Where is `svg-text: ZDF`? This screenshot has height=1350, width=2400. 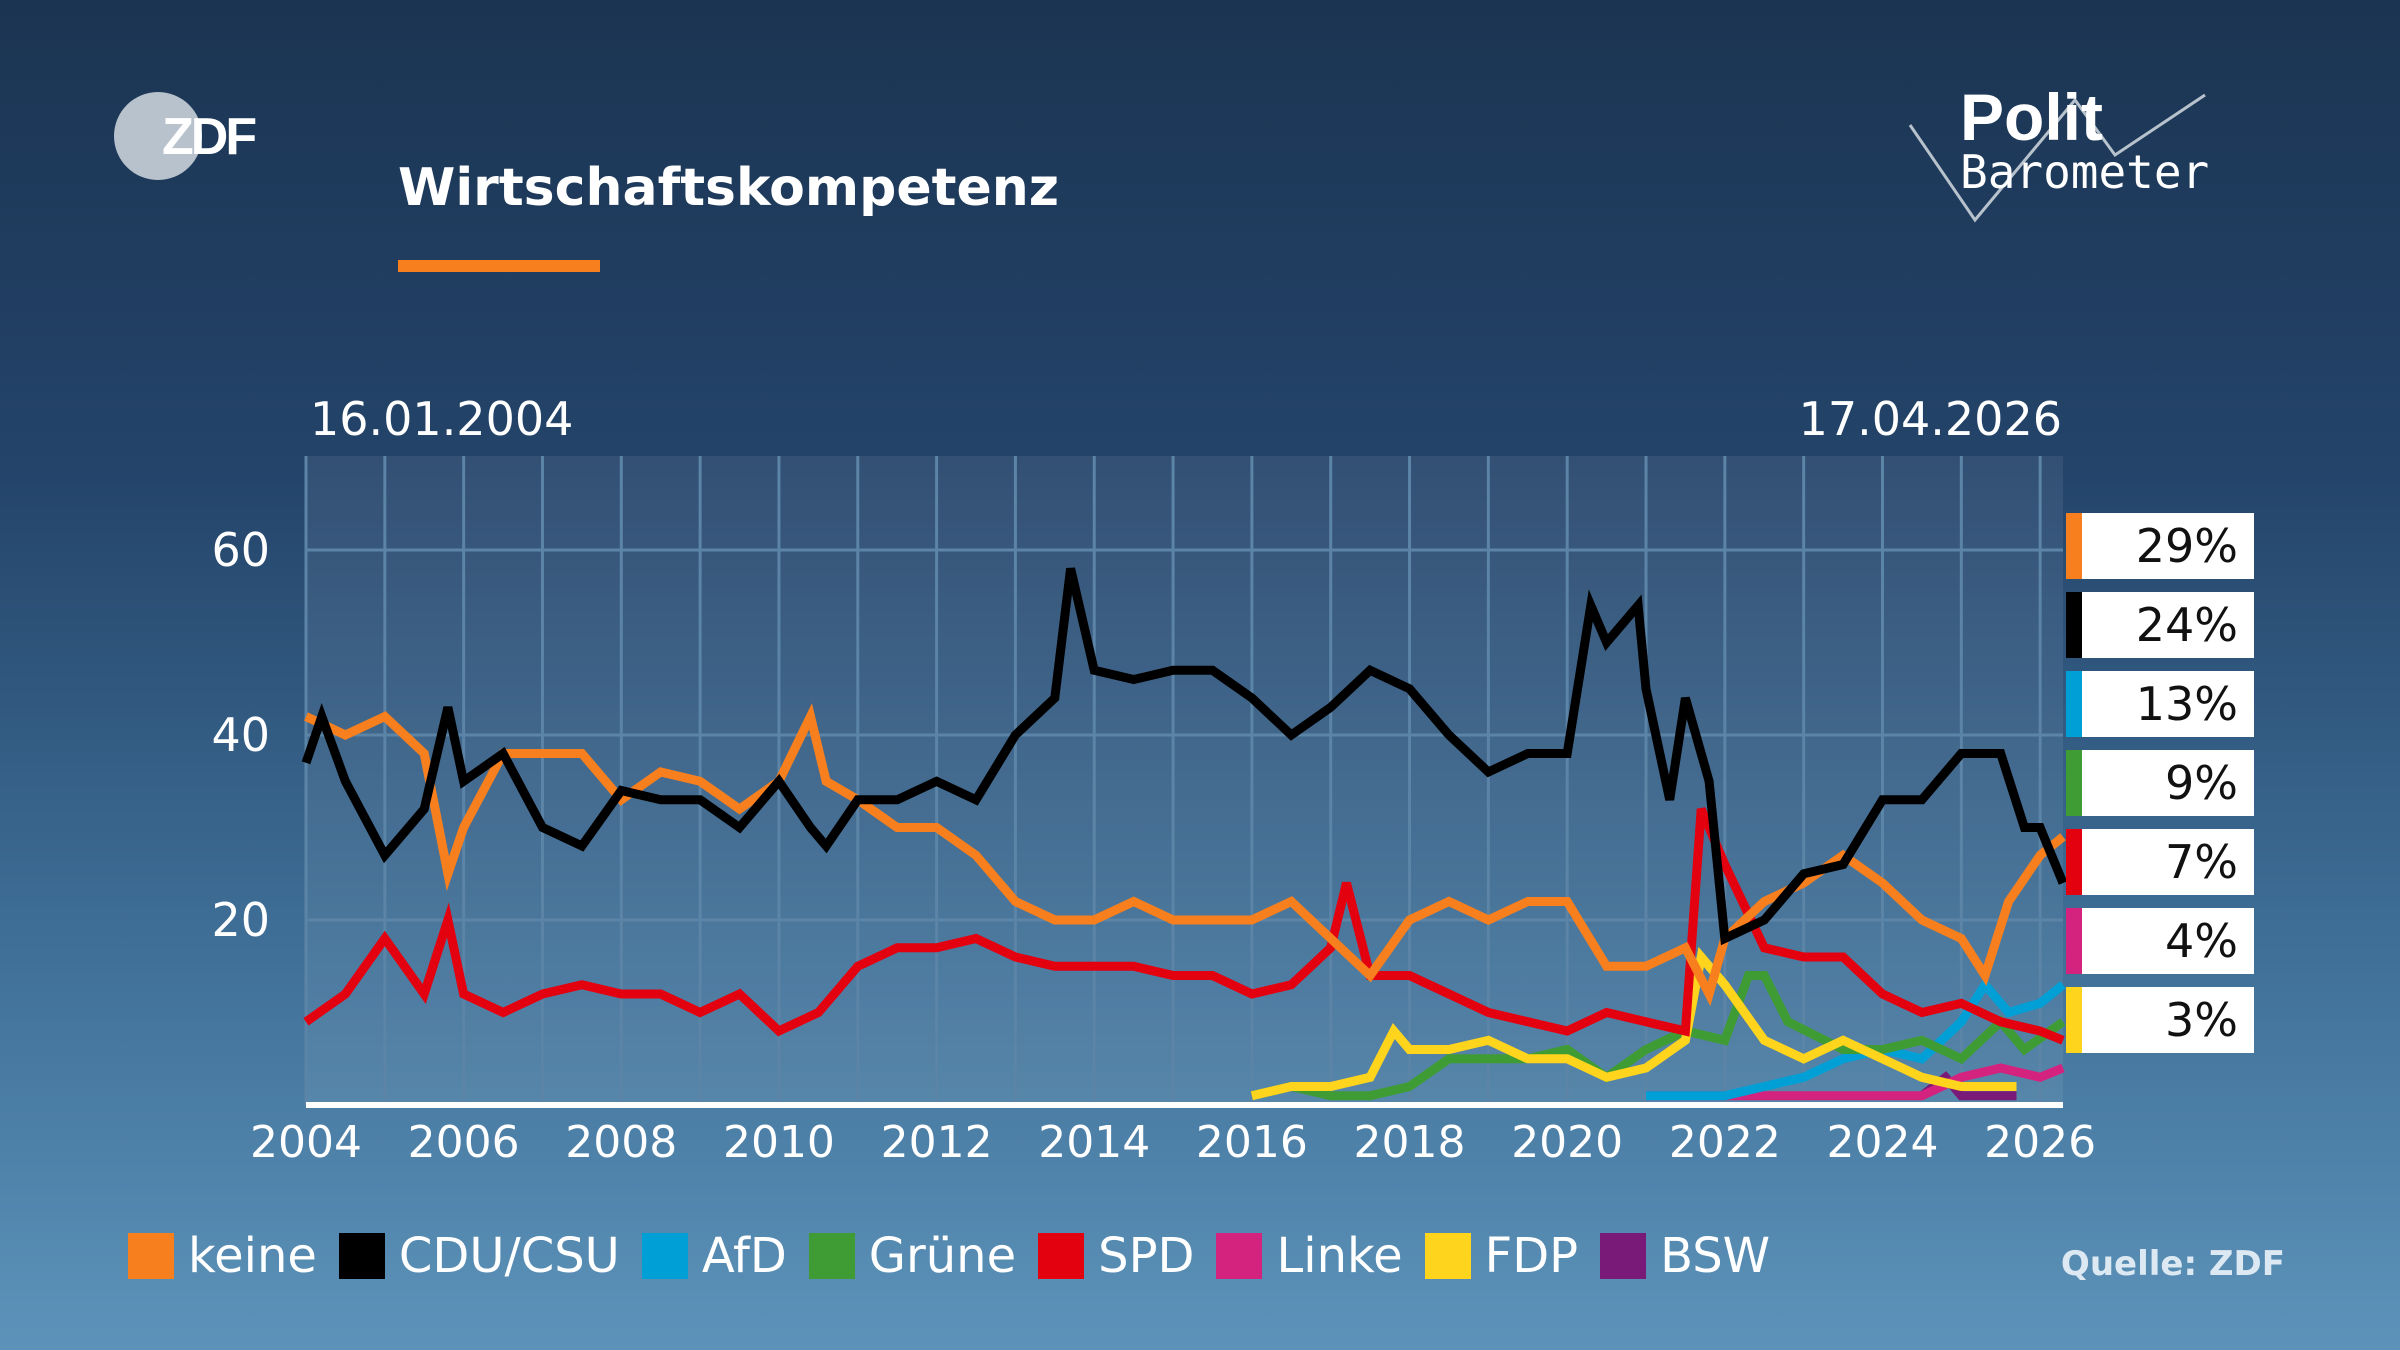 svg-text: ZDF is located at coordinates (208, 137).